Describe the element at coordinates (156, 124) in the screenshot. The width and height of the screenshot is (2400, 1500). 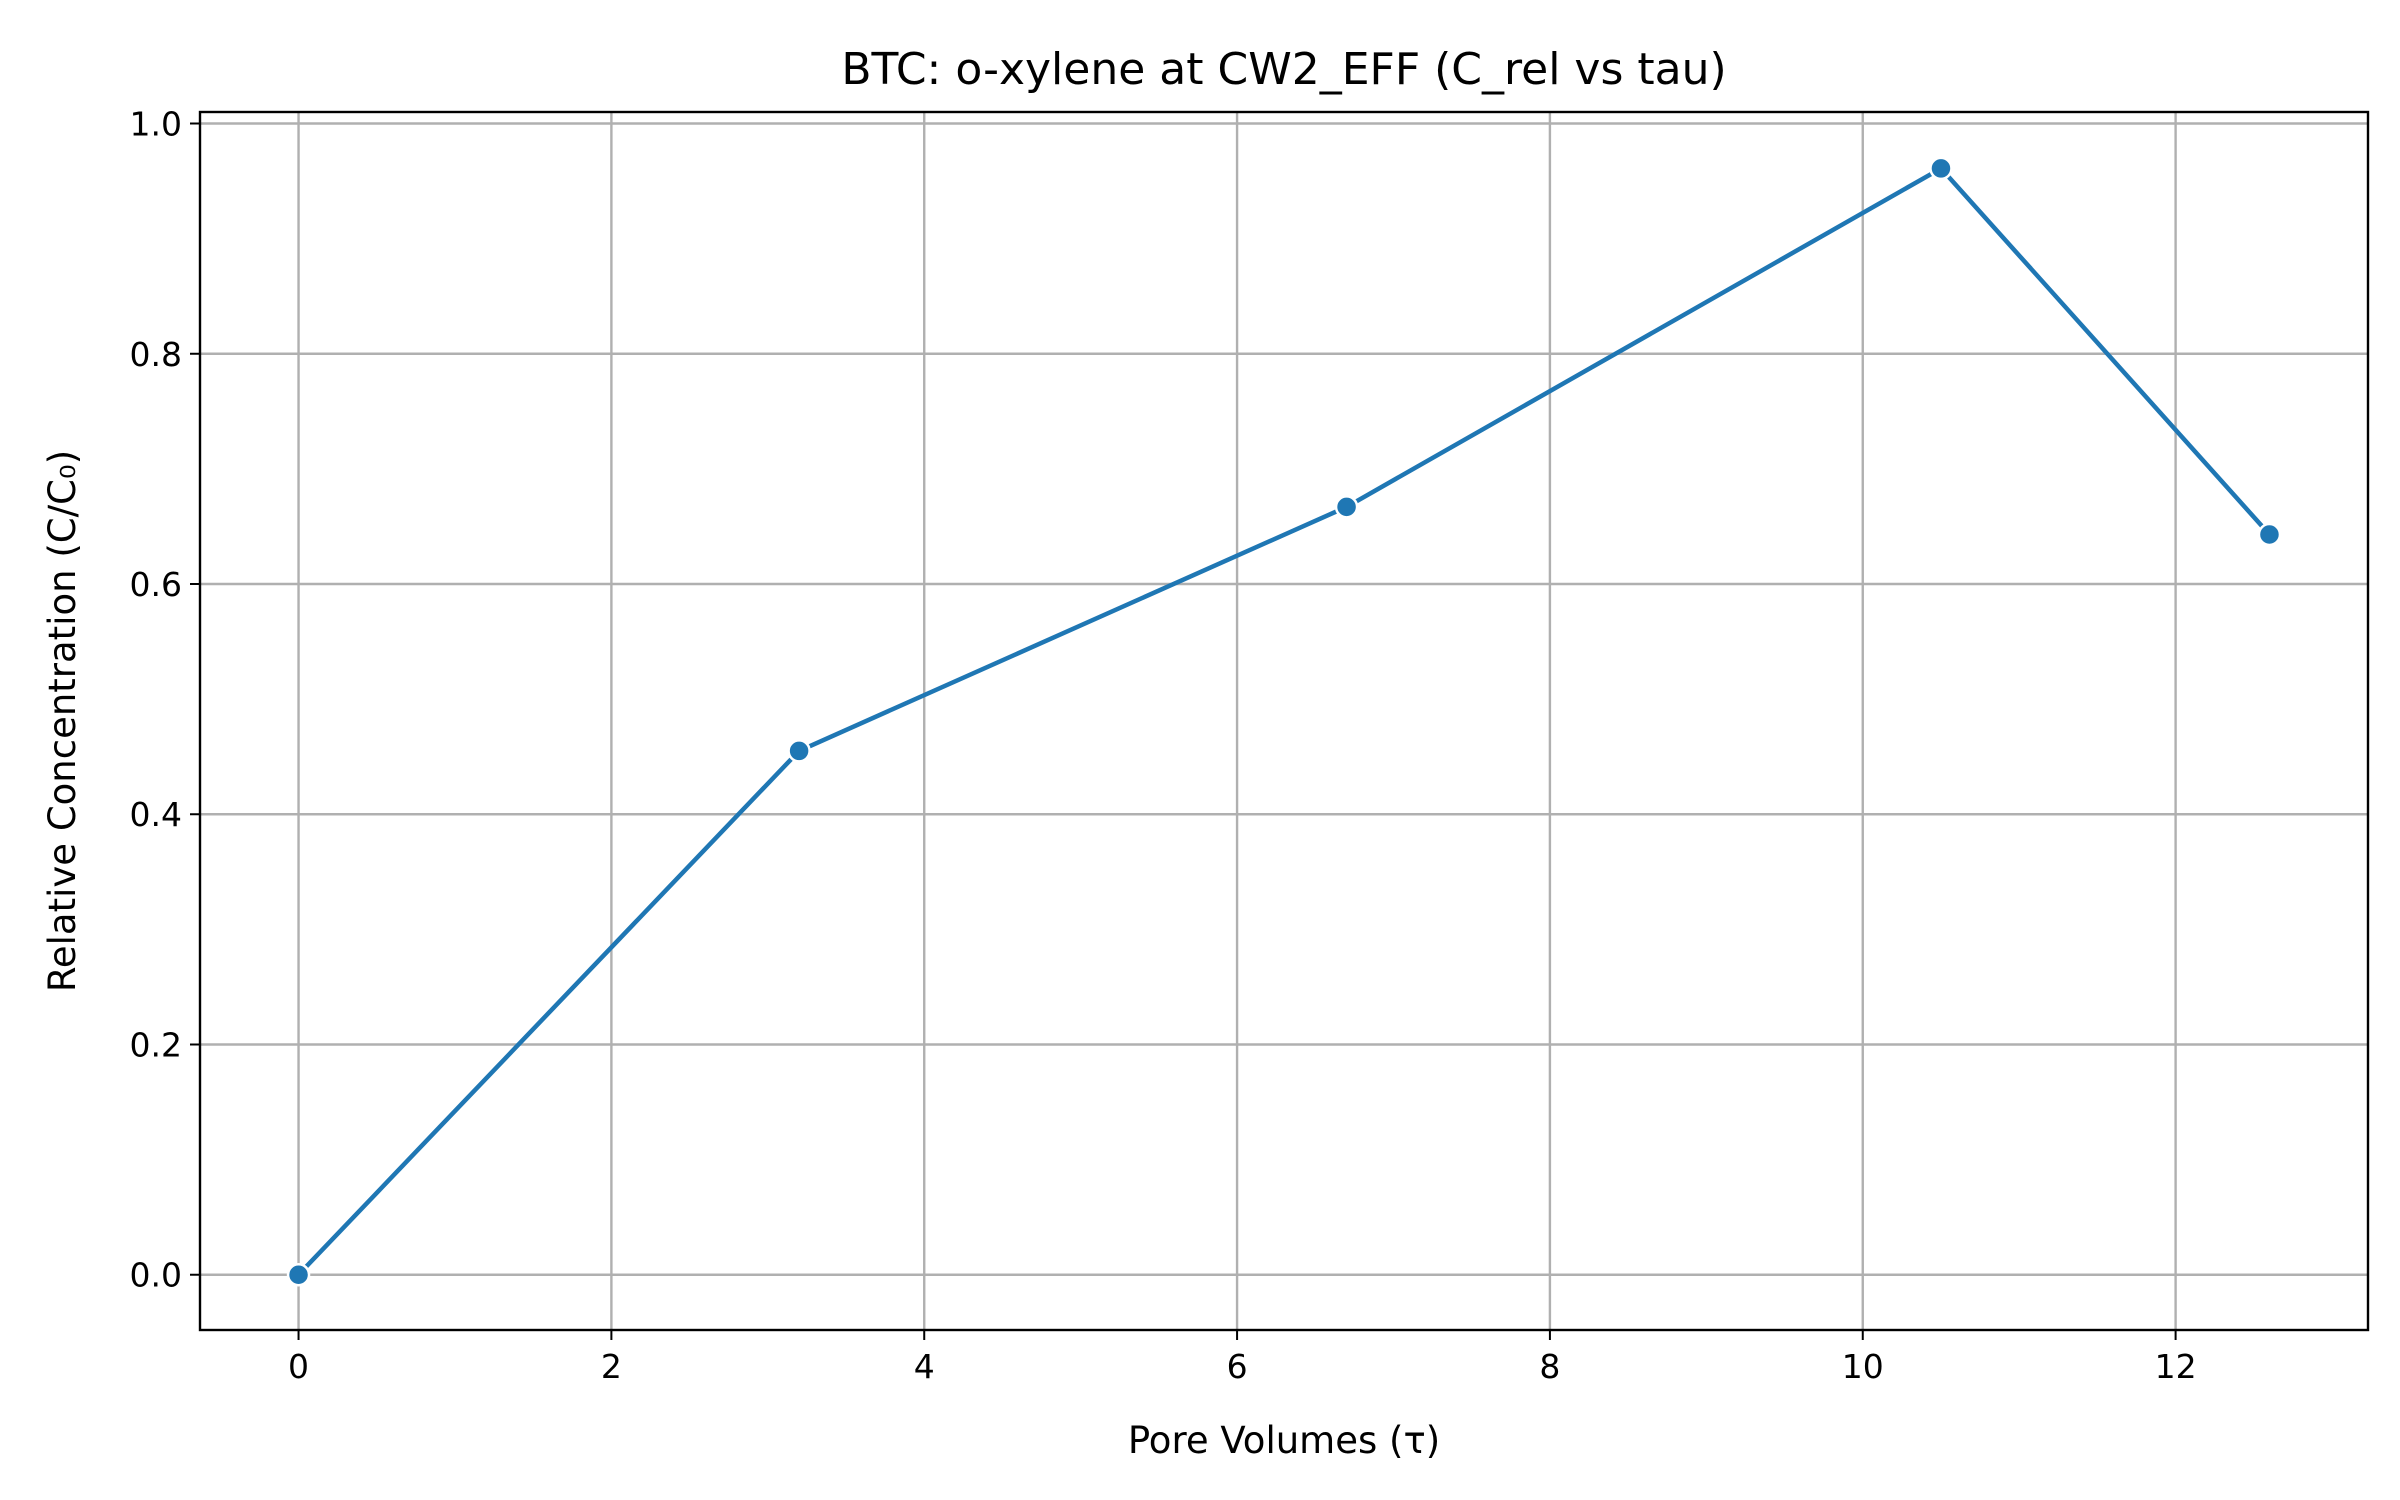
I see `y-tick-label: 1.0` at that location.